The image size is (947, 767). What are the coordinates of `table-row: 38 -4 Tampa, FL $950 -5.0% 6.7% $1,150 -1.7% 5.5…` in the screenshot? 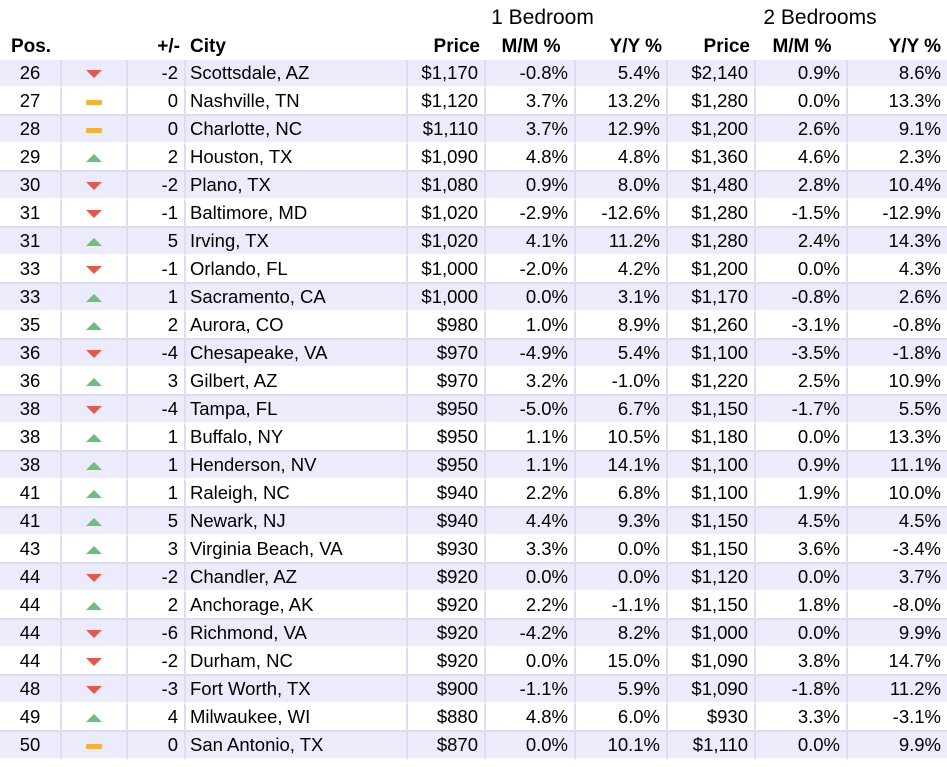 It's located at (473, 410).